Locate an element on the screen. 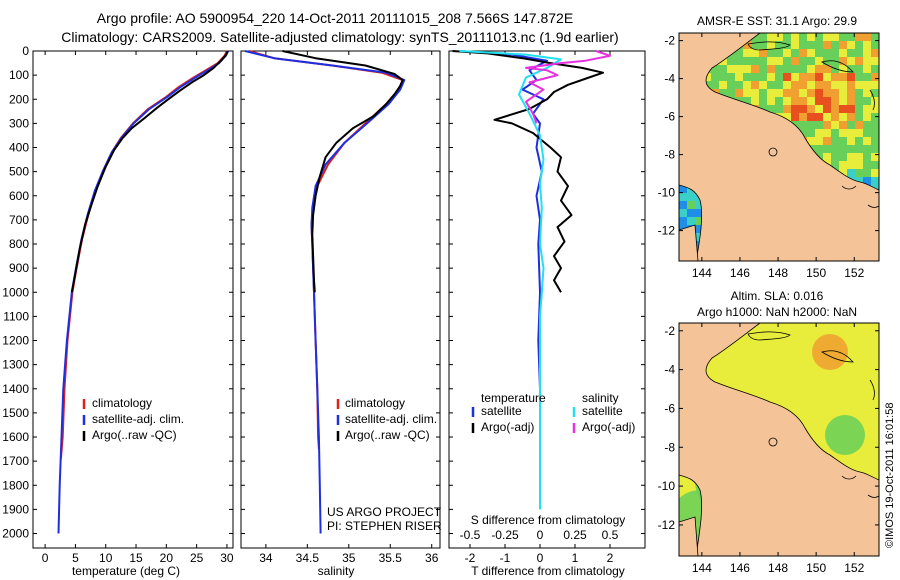 Image resolution: width=900 pixels, height=580 pixels. depth-tick-label: 400 is located at coordinates (19, 148).